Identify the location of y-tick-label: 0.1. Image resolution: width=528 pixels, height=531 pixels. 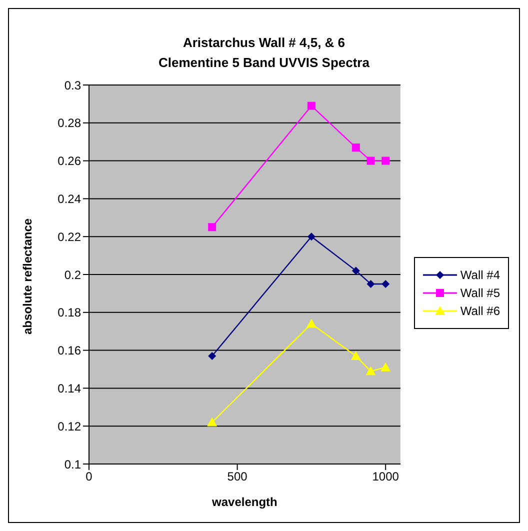
(73, 464).